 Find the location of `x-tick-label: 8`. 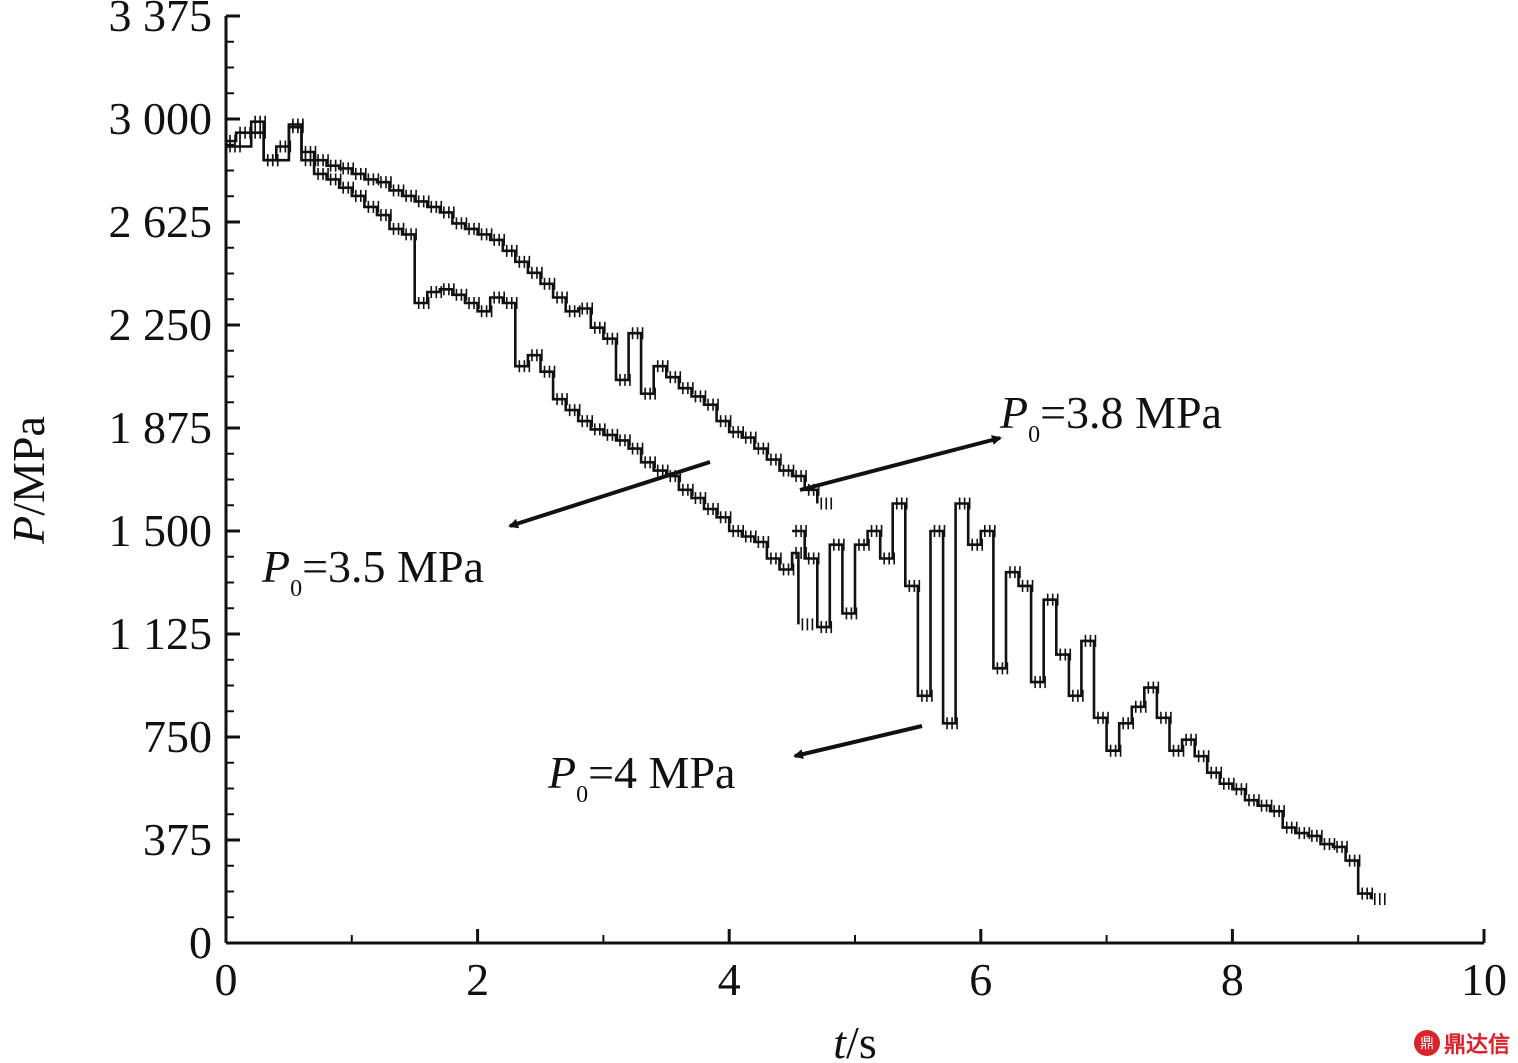

x-tick-label: 8 is located at coordinates (1232, 979).